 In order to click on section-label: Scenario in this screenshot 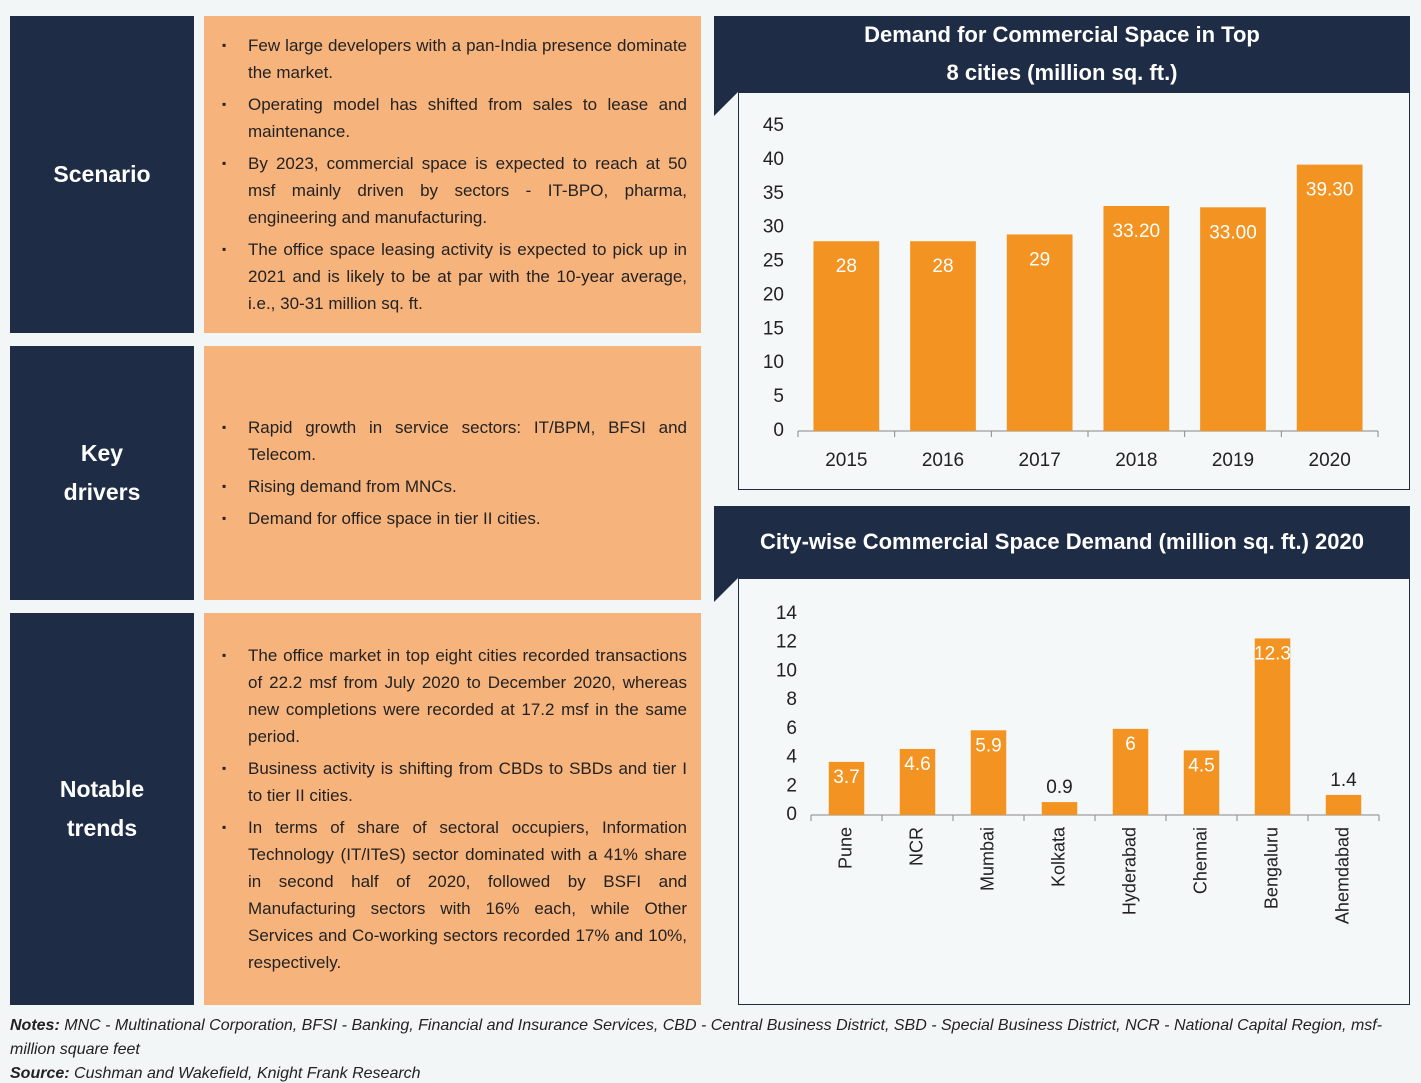, I will do `click(102, 174)`.